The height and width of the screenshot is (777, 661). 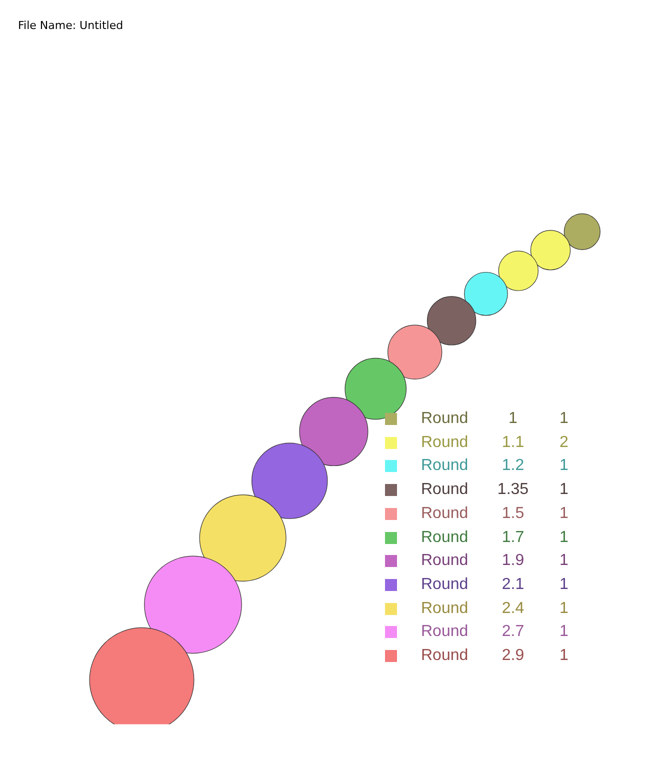 I want to click on text: File Name: Untitled, so click(x=71, y=25).